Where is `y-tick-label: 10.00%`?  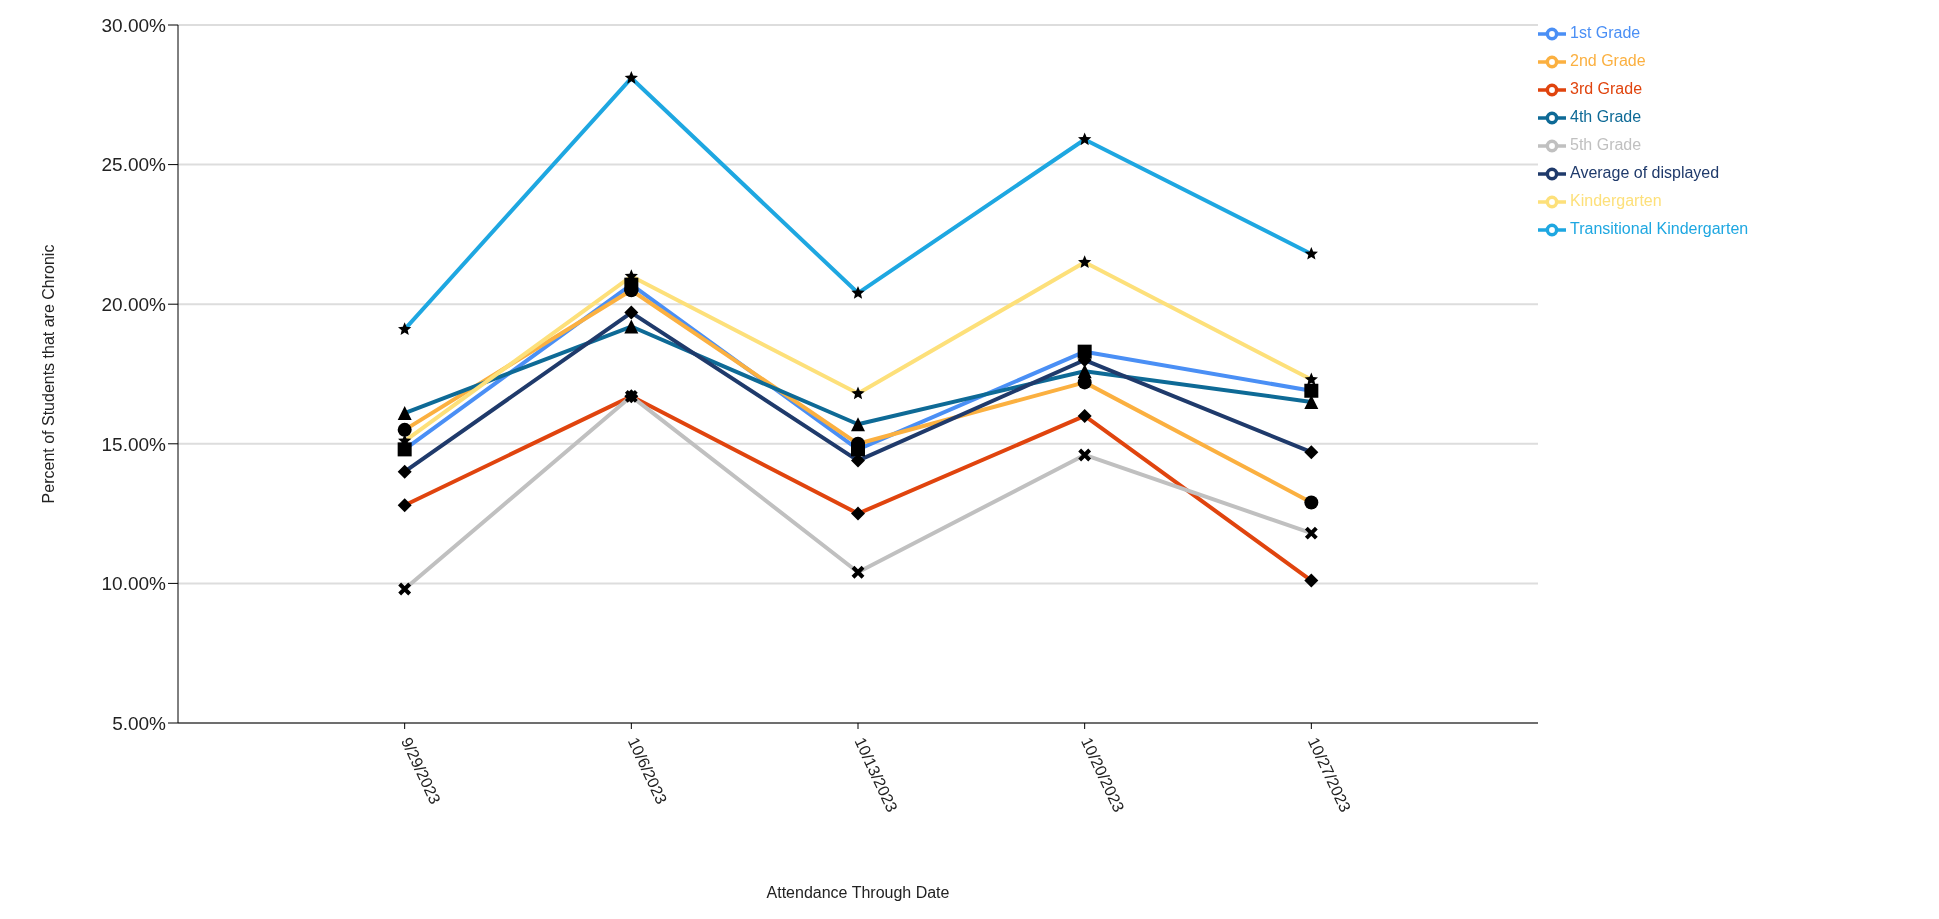
y-tick-label: 10.00% is located at coordinates (134, 584).